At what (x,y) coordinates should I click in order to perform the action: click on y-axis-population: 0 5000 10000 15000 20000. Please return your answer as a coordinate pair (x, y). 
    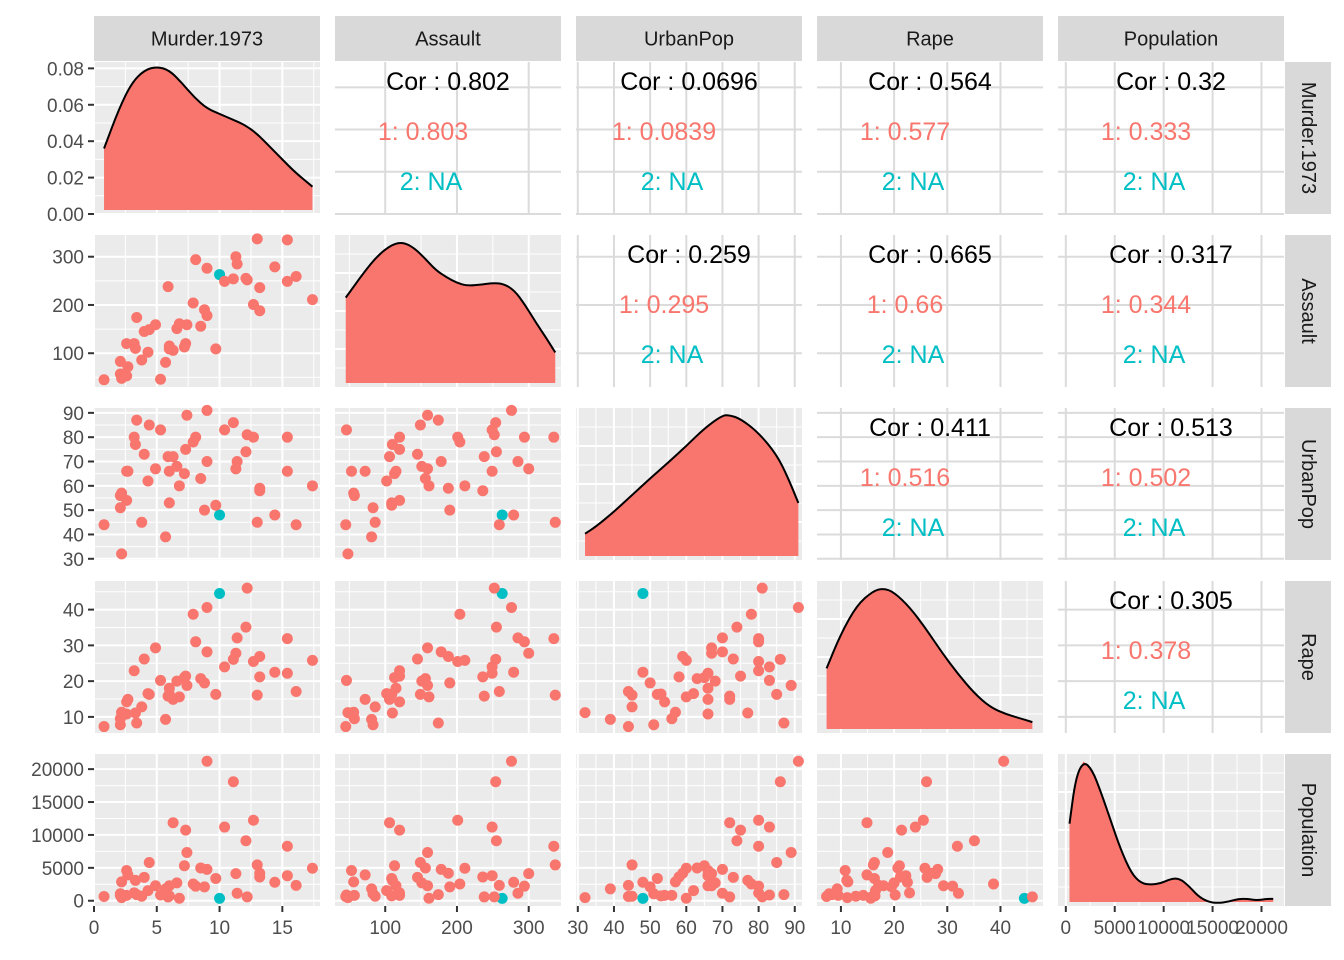
    Looking at the image, I should click on (62, 836).